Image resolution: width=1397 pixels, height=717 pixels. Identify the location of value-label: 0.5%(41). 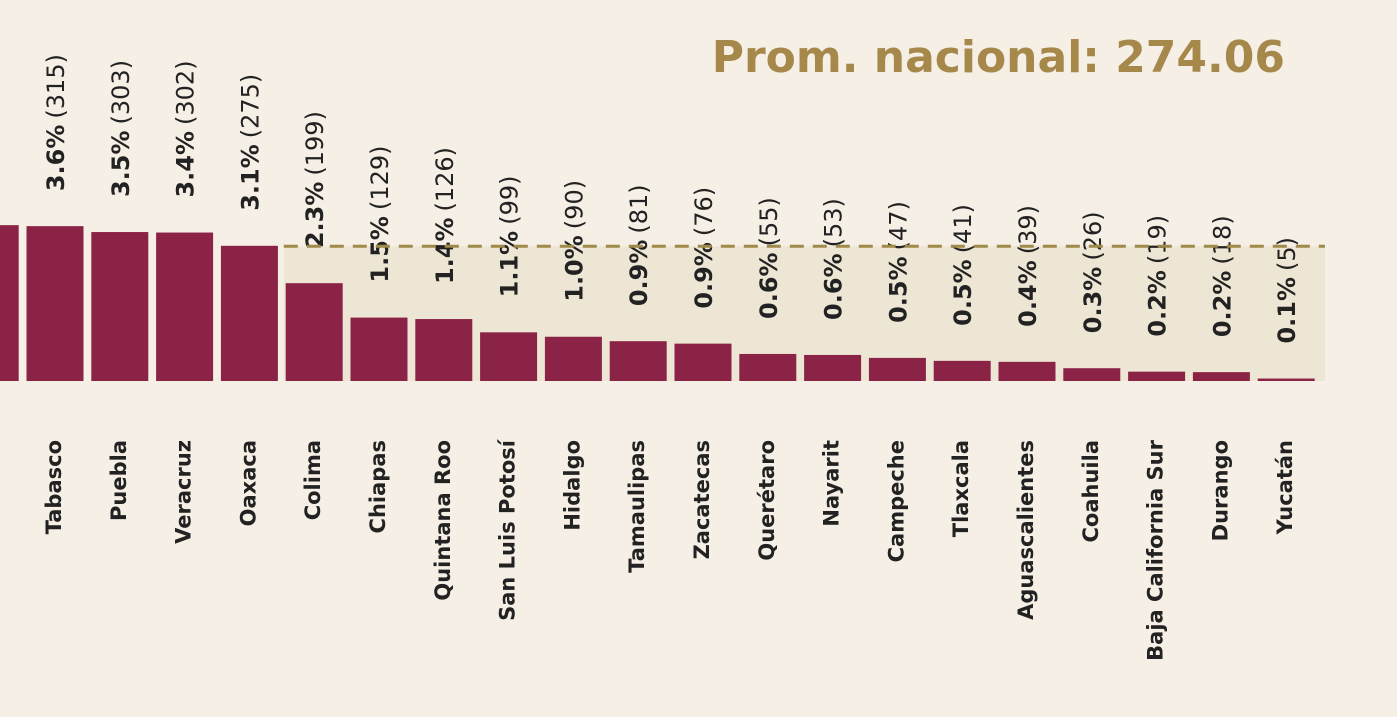
(963, 265).